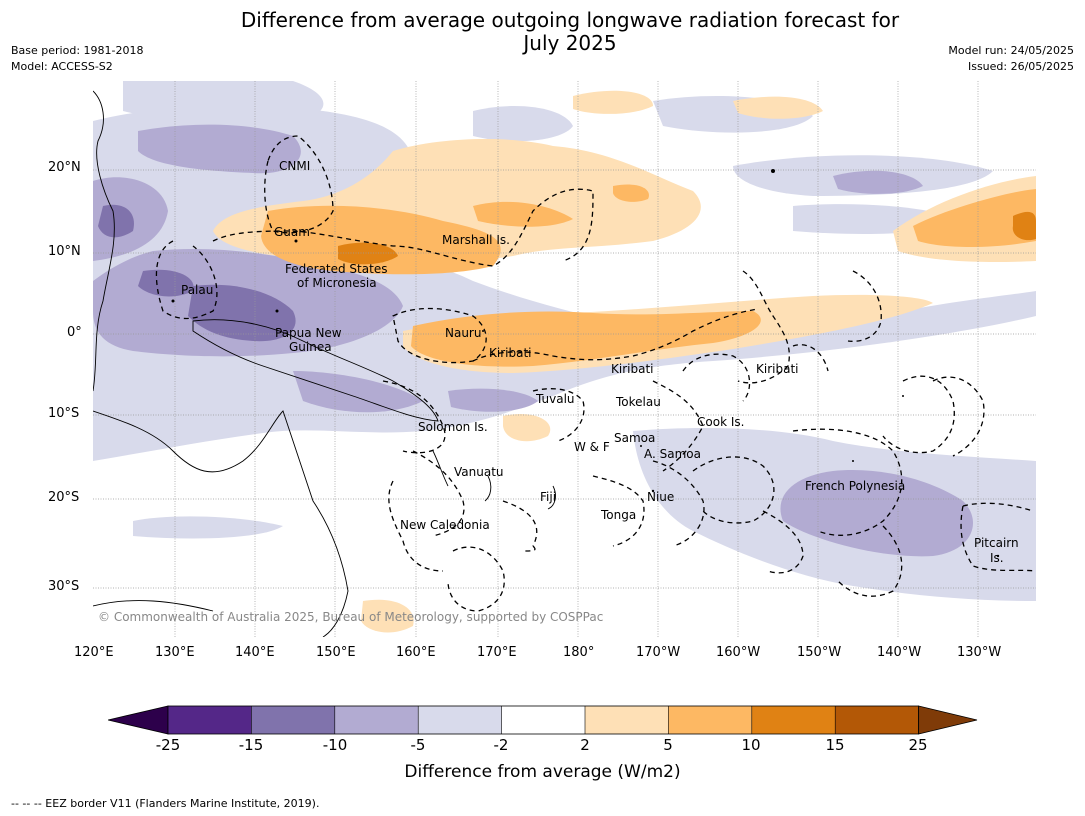 This screenshot has height=816, width=1085. I want to click on colorbar-label-2: 2, so click(585, 745).